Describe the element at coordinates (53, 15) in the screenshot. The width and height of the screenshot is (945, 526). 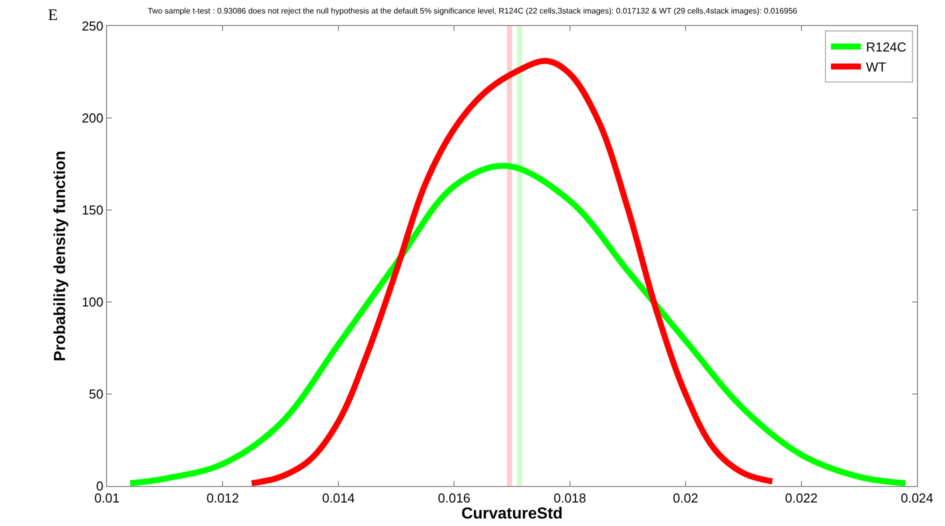
I see `text: E` at that location.